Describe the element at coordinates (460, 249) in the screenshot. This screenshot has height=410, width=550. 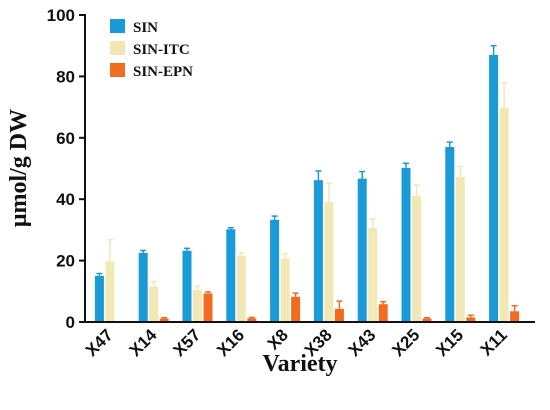
I see `bar-sin-itc-x15` at that location.